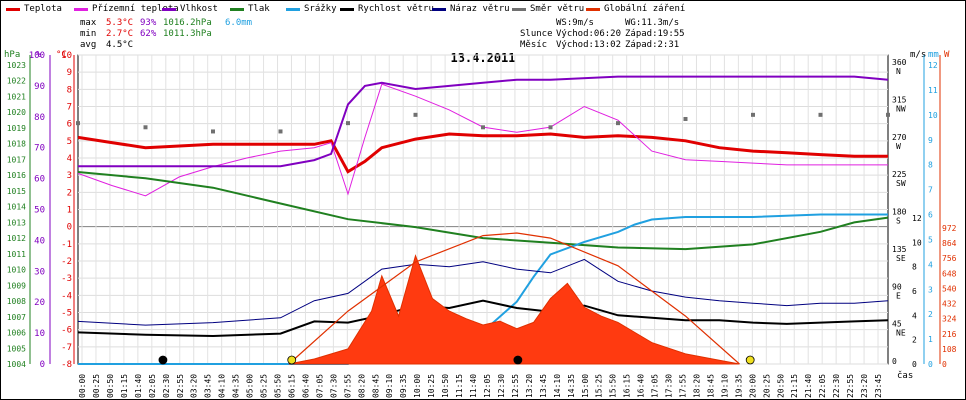 The width and height of the screenshot is (966, 400). Describe the element at coordinates (917, 218) in the screenshot. I see `wind-speed-tick: 12` at that location.